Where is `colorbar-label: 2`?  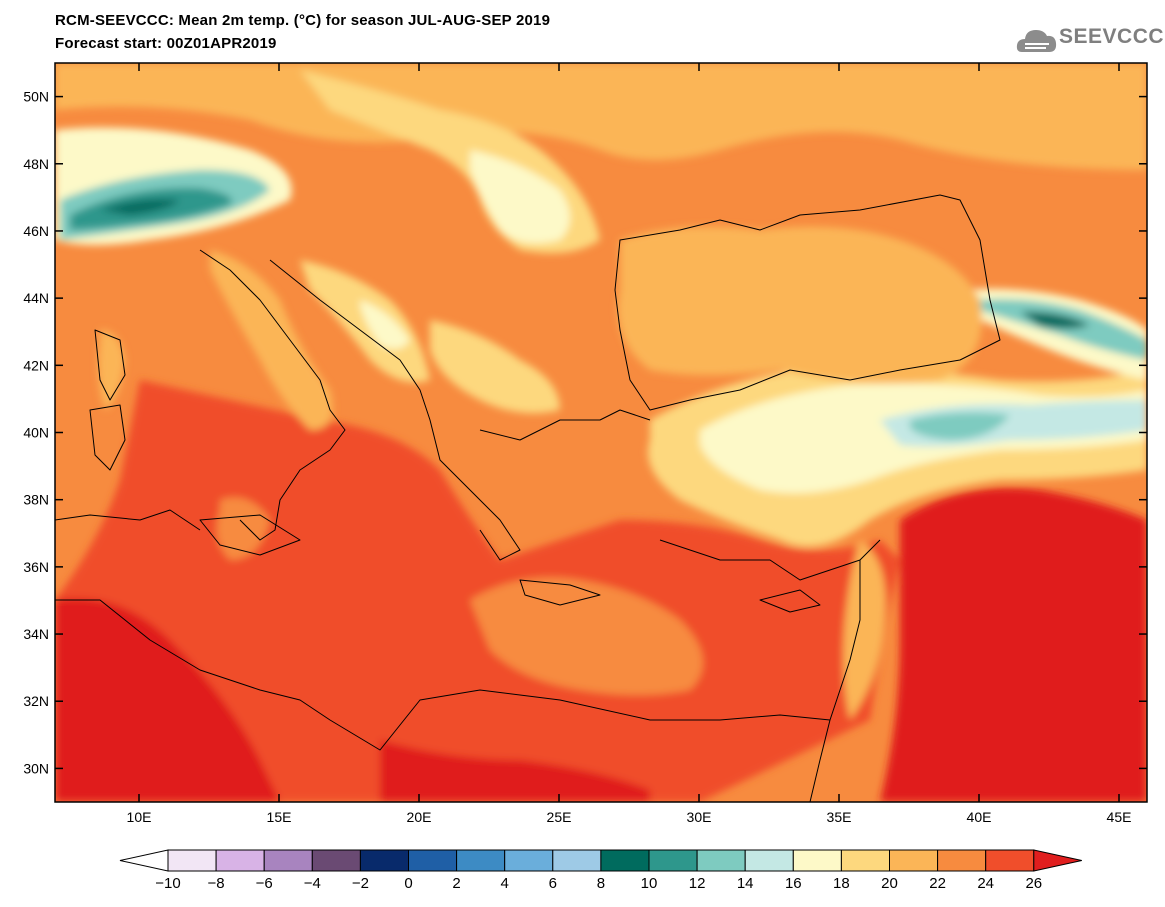 colorbar-label: 2 is located at coordinates (456, 883).